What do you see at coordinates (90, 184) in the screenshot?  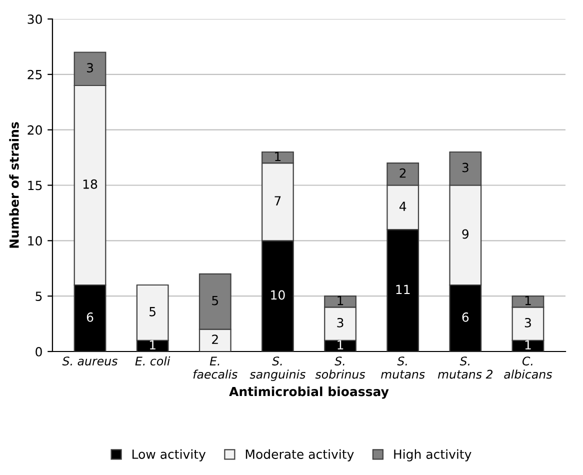 I see `data-label: 18` at bounding box center [90, 184].